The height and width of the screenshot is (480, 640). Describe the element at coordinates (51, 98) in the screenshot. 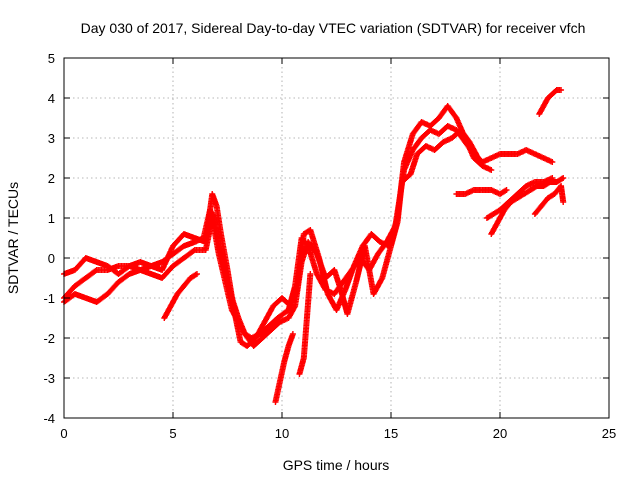

I see `y-tick-label: 4` at that location.